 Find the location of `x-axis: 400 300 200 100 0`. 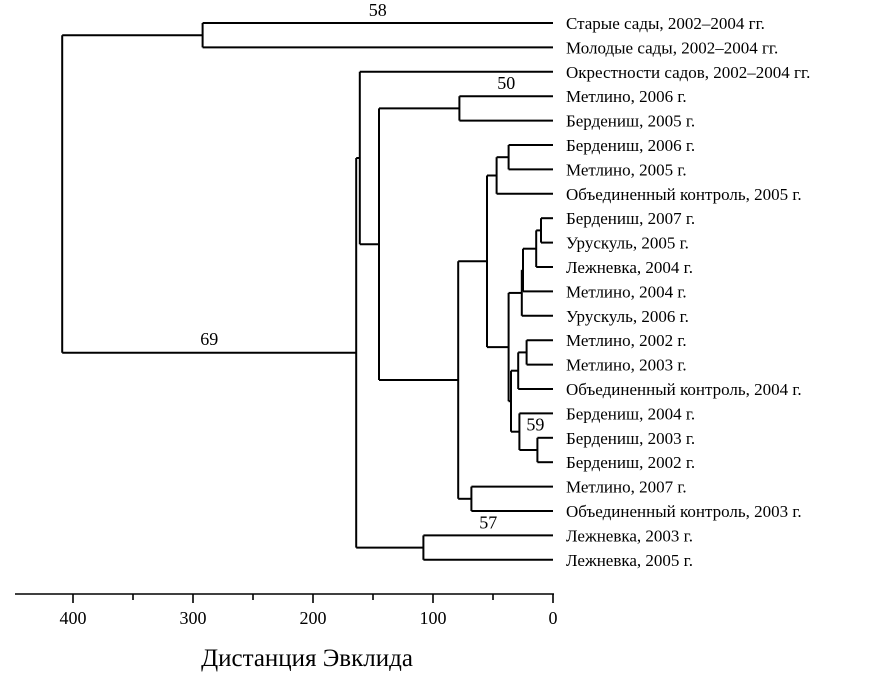

x-axis: 400 300 200 100 0 is located at coordinates (286, 610).